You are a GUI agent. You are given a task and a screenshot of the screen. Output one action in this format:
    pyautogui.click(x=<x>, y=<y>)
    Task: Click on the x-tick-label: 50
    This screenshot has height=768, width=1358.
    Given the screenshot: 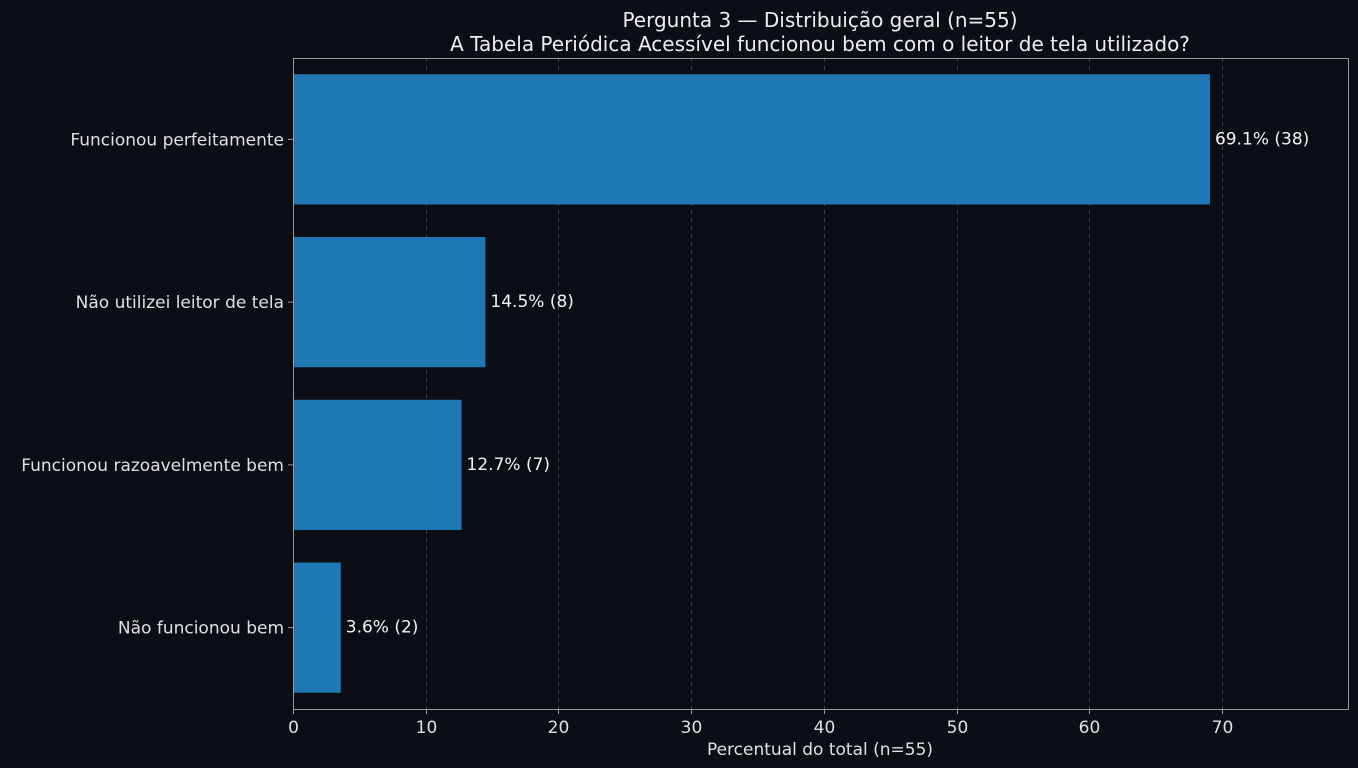 What is the action you would take?
    pyautogui.click(x=958, y=728)
    